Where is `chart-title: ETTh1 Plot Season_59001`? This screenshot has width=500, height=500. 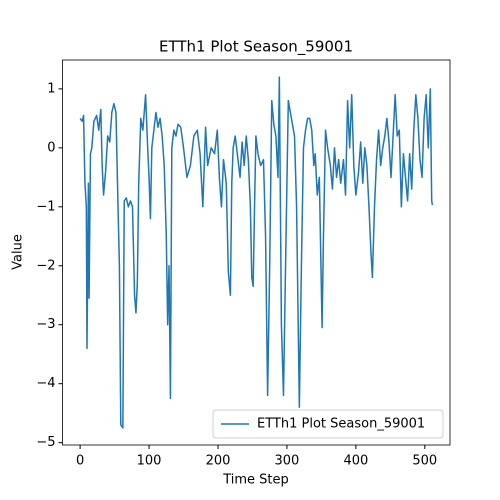
chart-title: ETTh1 Plot Season_59001 is located at coordinates (256, 47).